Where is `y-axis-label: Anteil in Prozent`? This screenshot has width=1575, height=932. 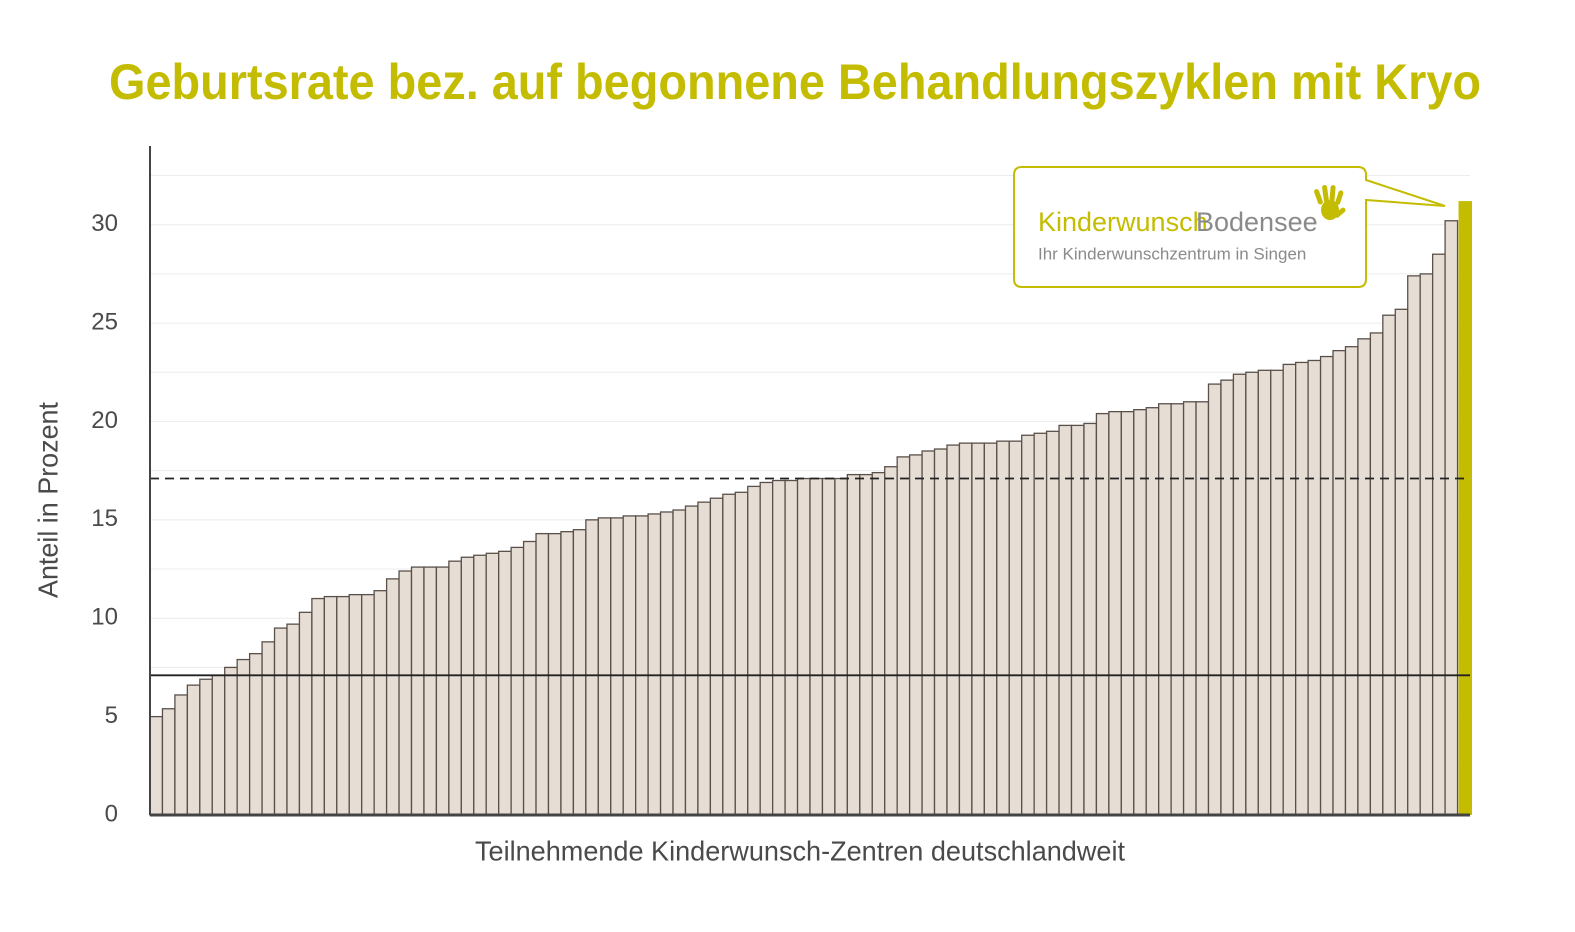
y-axis-label: Anteil in Prozent is located at coordinates (47, 500).